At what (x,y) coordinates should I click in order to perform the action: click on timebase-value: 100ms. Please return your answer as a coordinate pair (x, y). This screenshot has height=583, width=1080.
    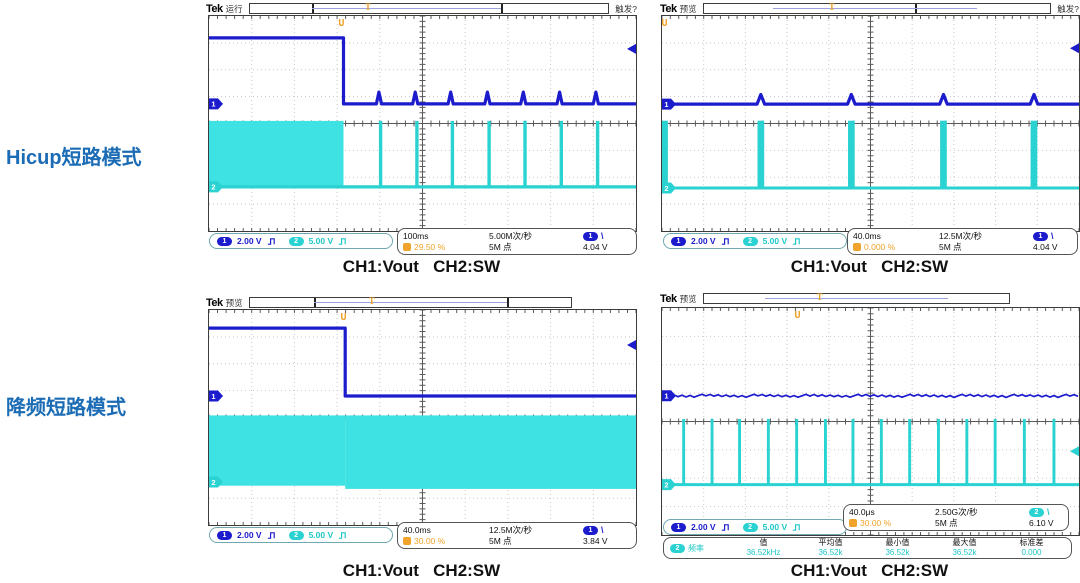
    Looking at the image, I should click on (416, 236).